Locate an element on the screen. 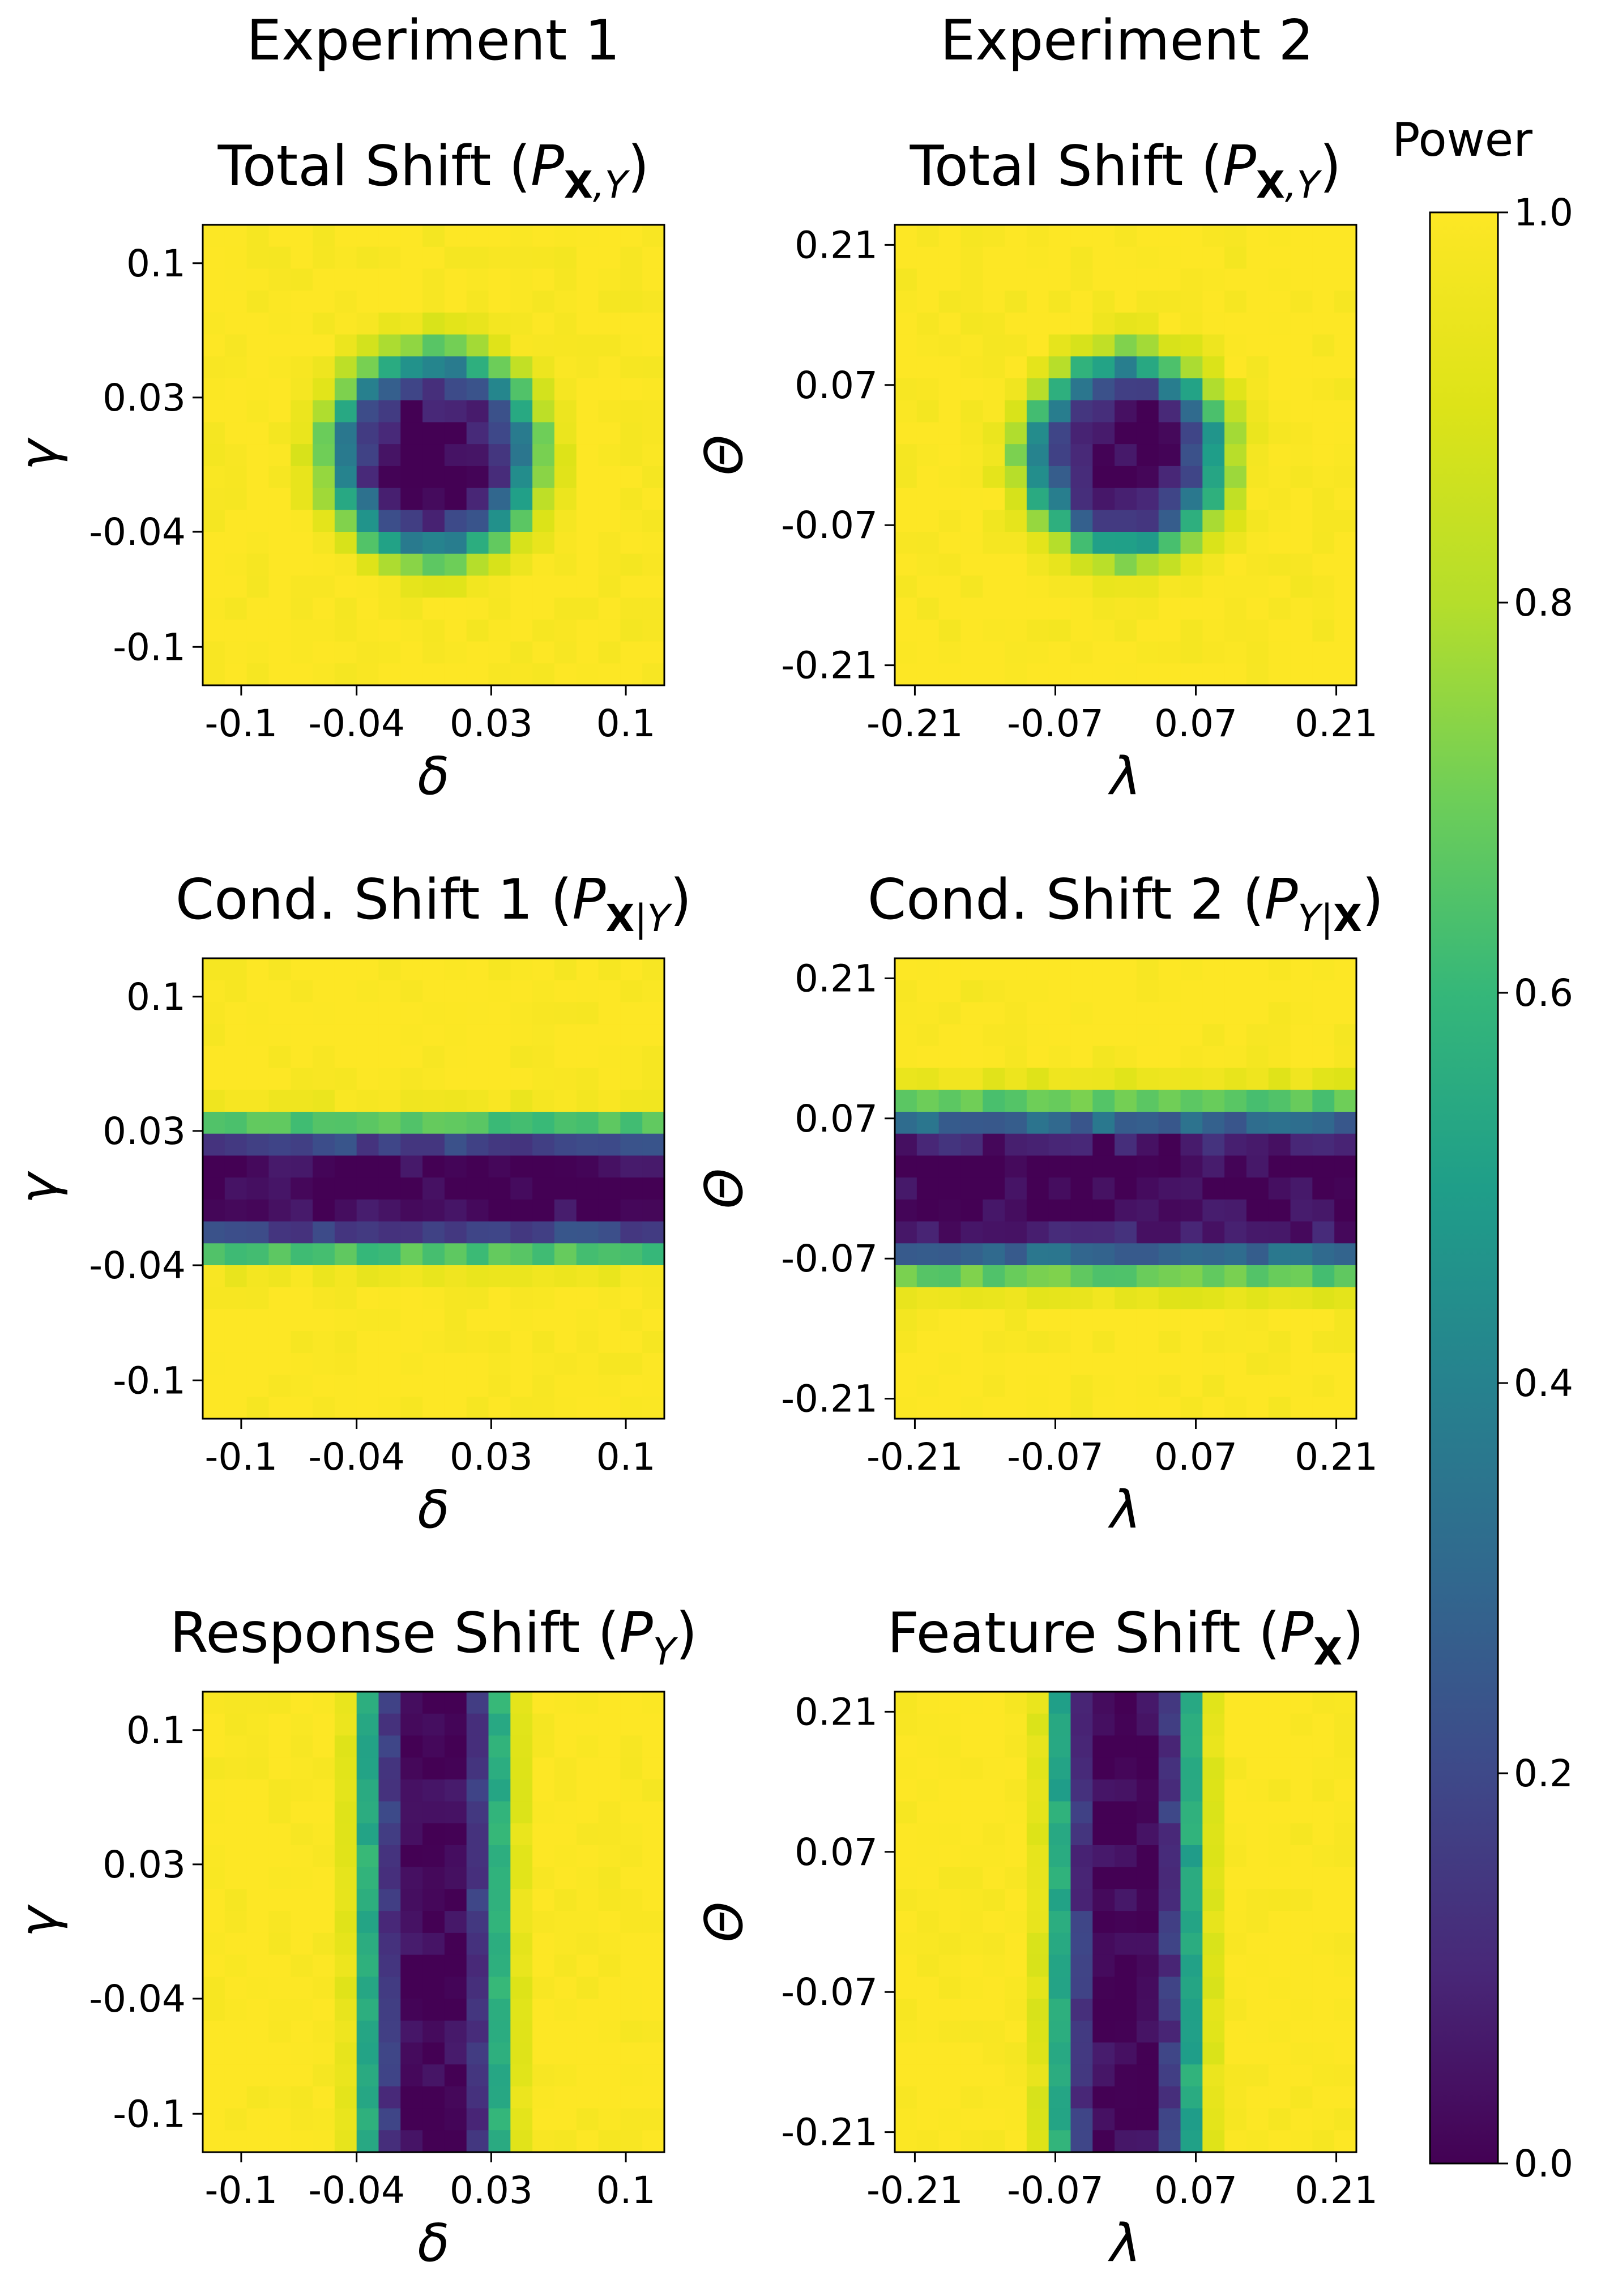 The image size is (1601, 2296). y-tick-label: -0.21 is located at coordinates (829, 2132).